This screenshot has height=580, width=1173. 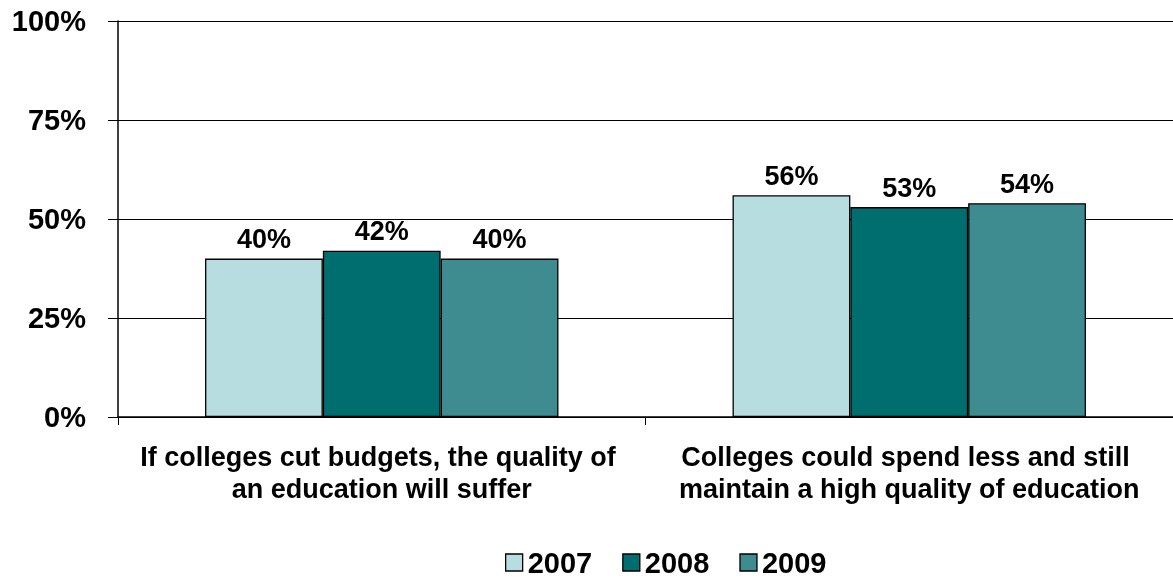 What do you see at coordinates (65, 417) in the screenshot?
I see `y-tick-label: 0%` at bounding box center [65, 417].